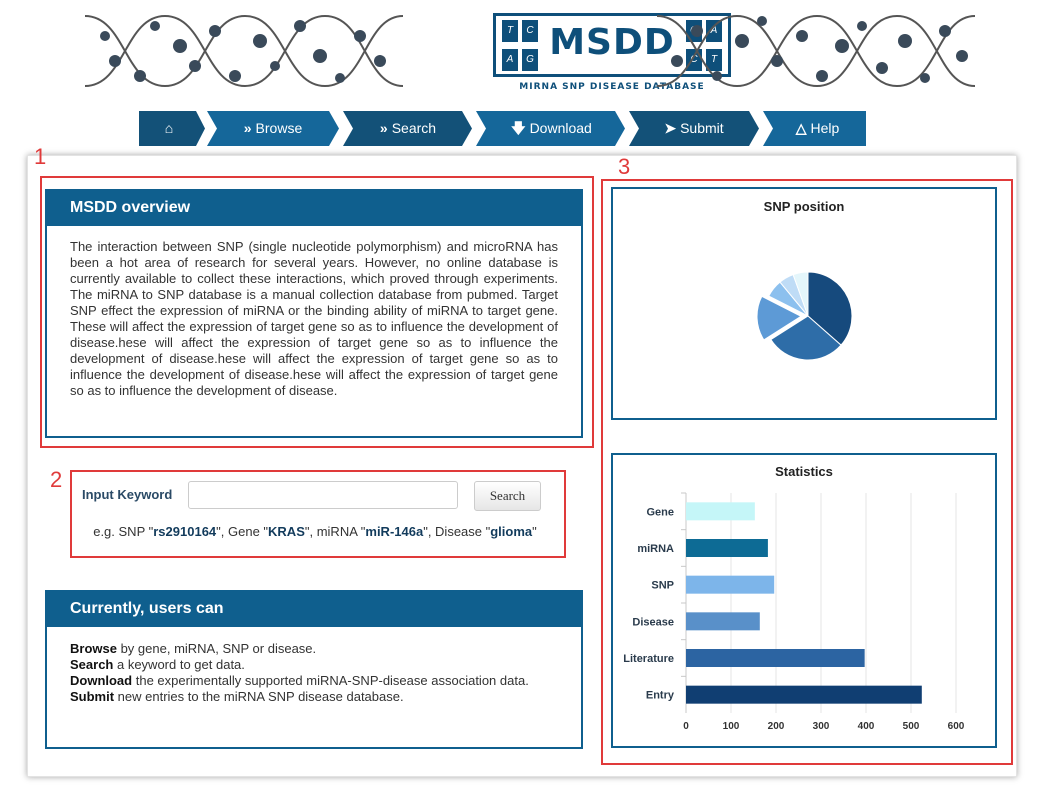 The width and height of the screenshot is (1037, 790). What do you see at coordinates (560, 128) in the screenshot?
I see `nav-download-label: Download` at bounding box center [560, 128].